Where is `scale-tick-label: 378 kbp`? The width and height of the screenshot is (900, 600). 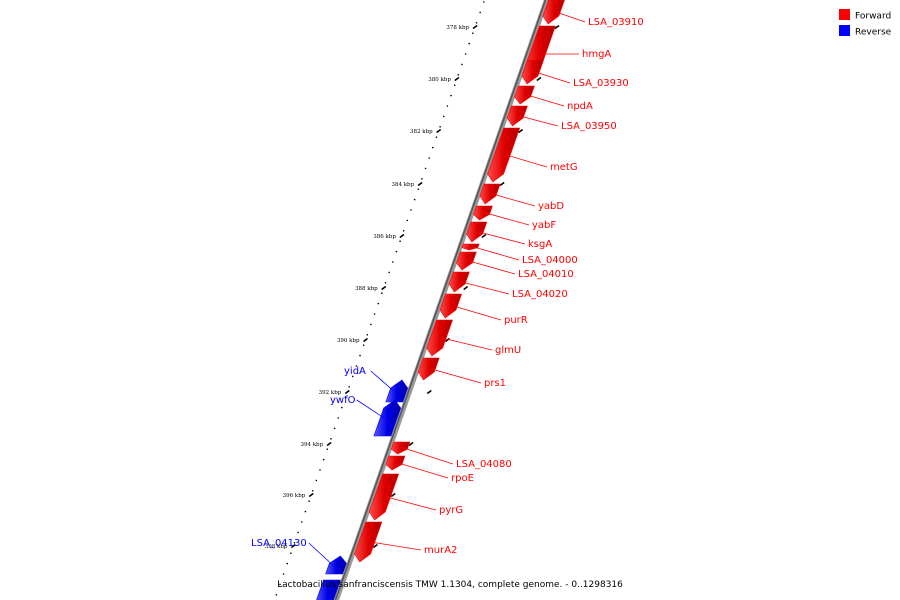 scale-tick-label: 378 kbp is located at coordinates (457, 28).